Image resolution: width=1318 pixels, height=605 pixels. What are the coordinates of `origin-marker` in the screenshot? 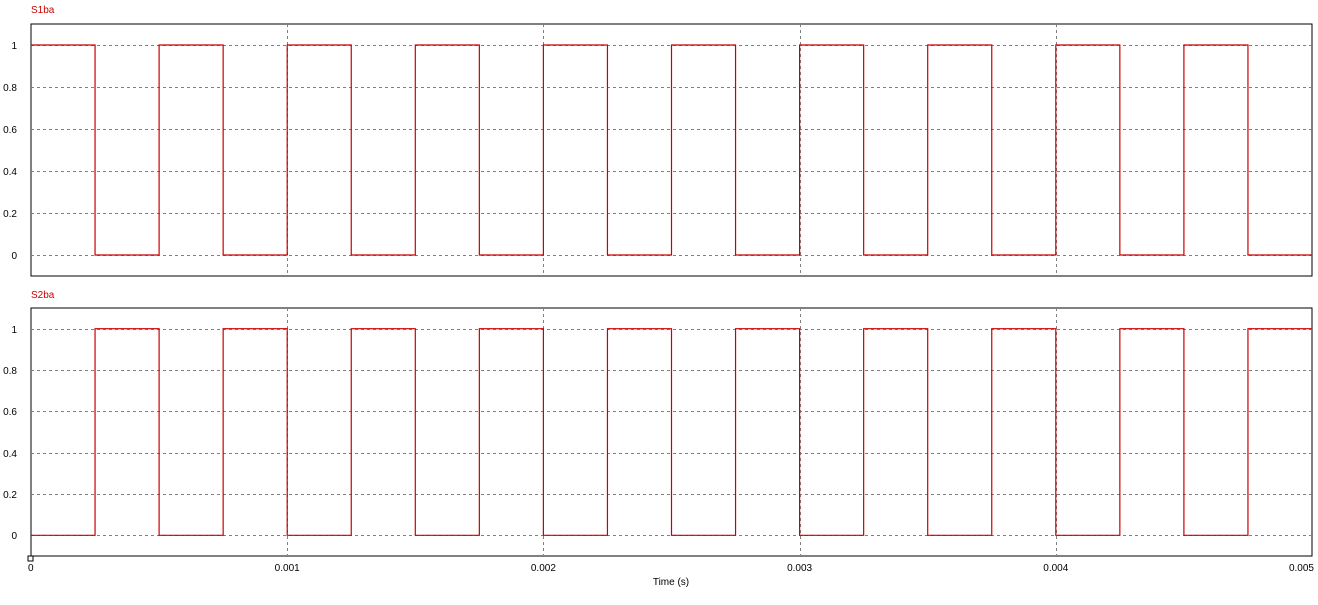 It's located at (30, 558).